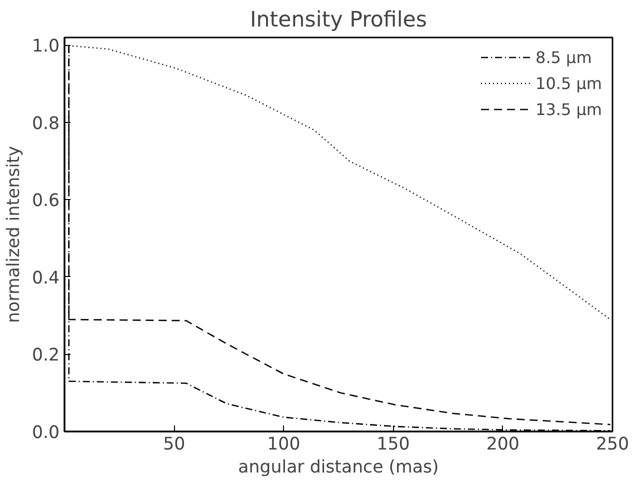 The width and height of the screenshot is (632, 480). I want to click on y-tick-label: 0.0, so click(46, 433).